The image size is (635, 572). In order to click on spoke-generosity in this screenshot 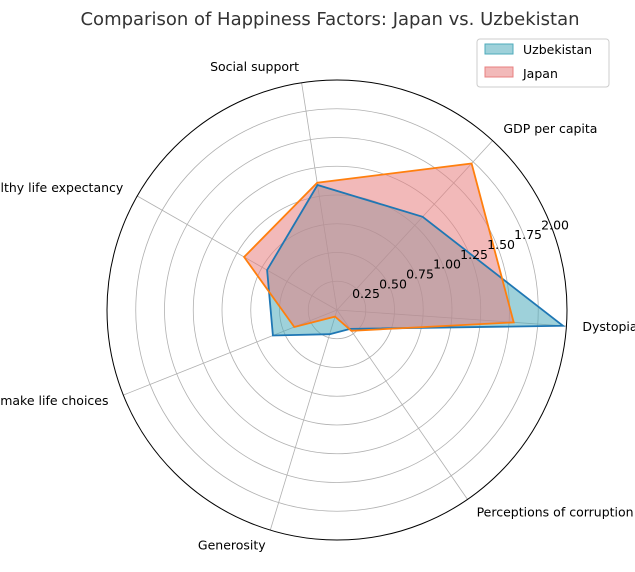, I will do `click(303, 420)`.